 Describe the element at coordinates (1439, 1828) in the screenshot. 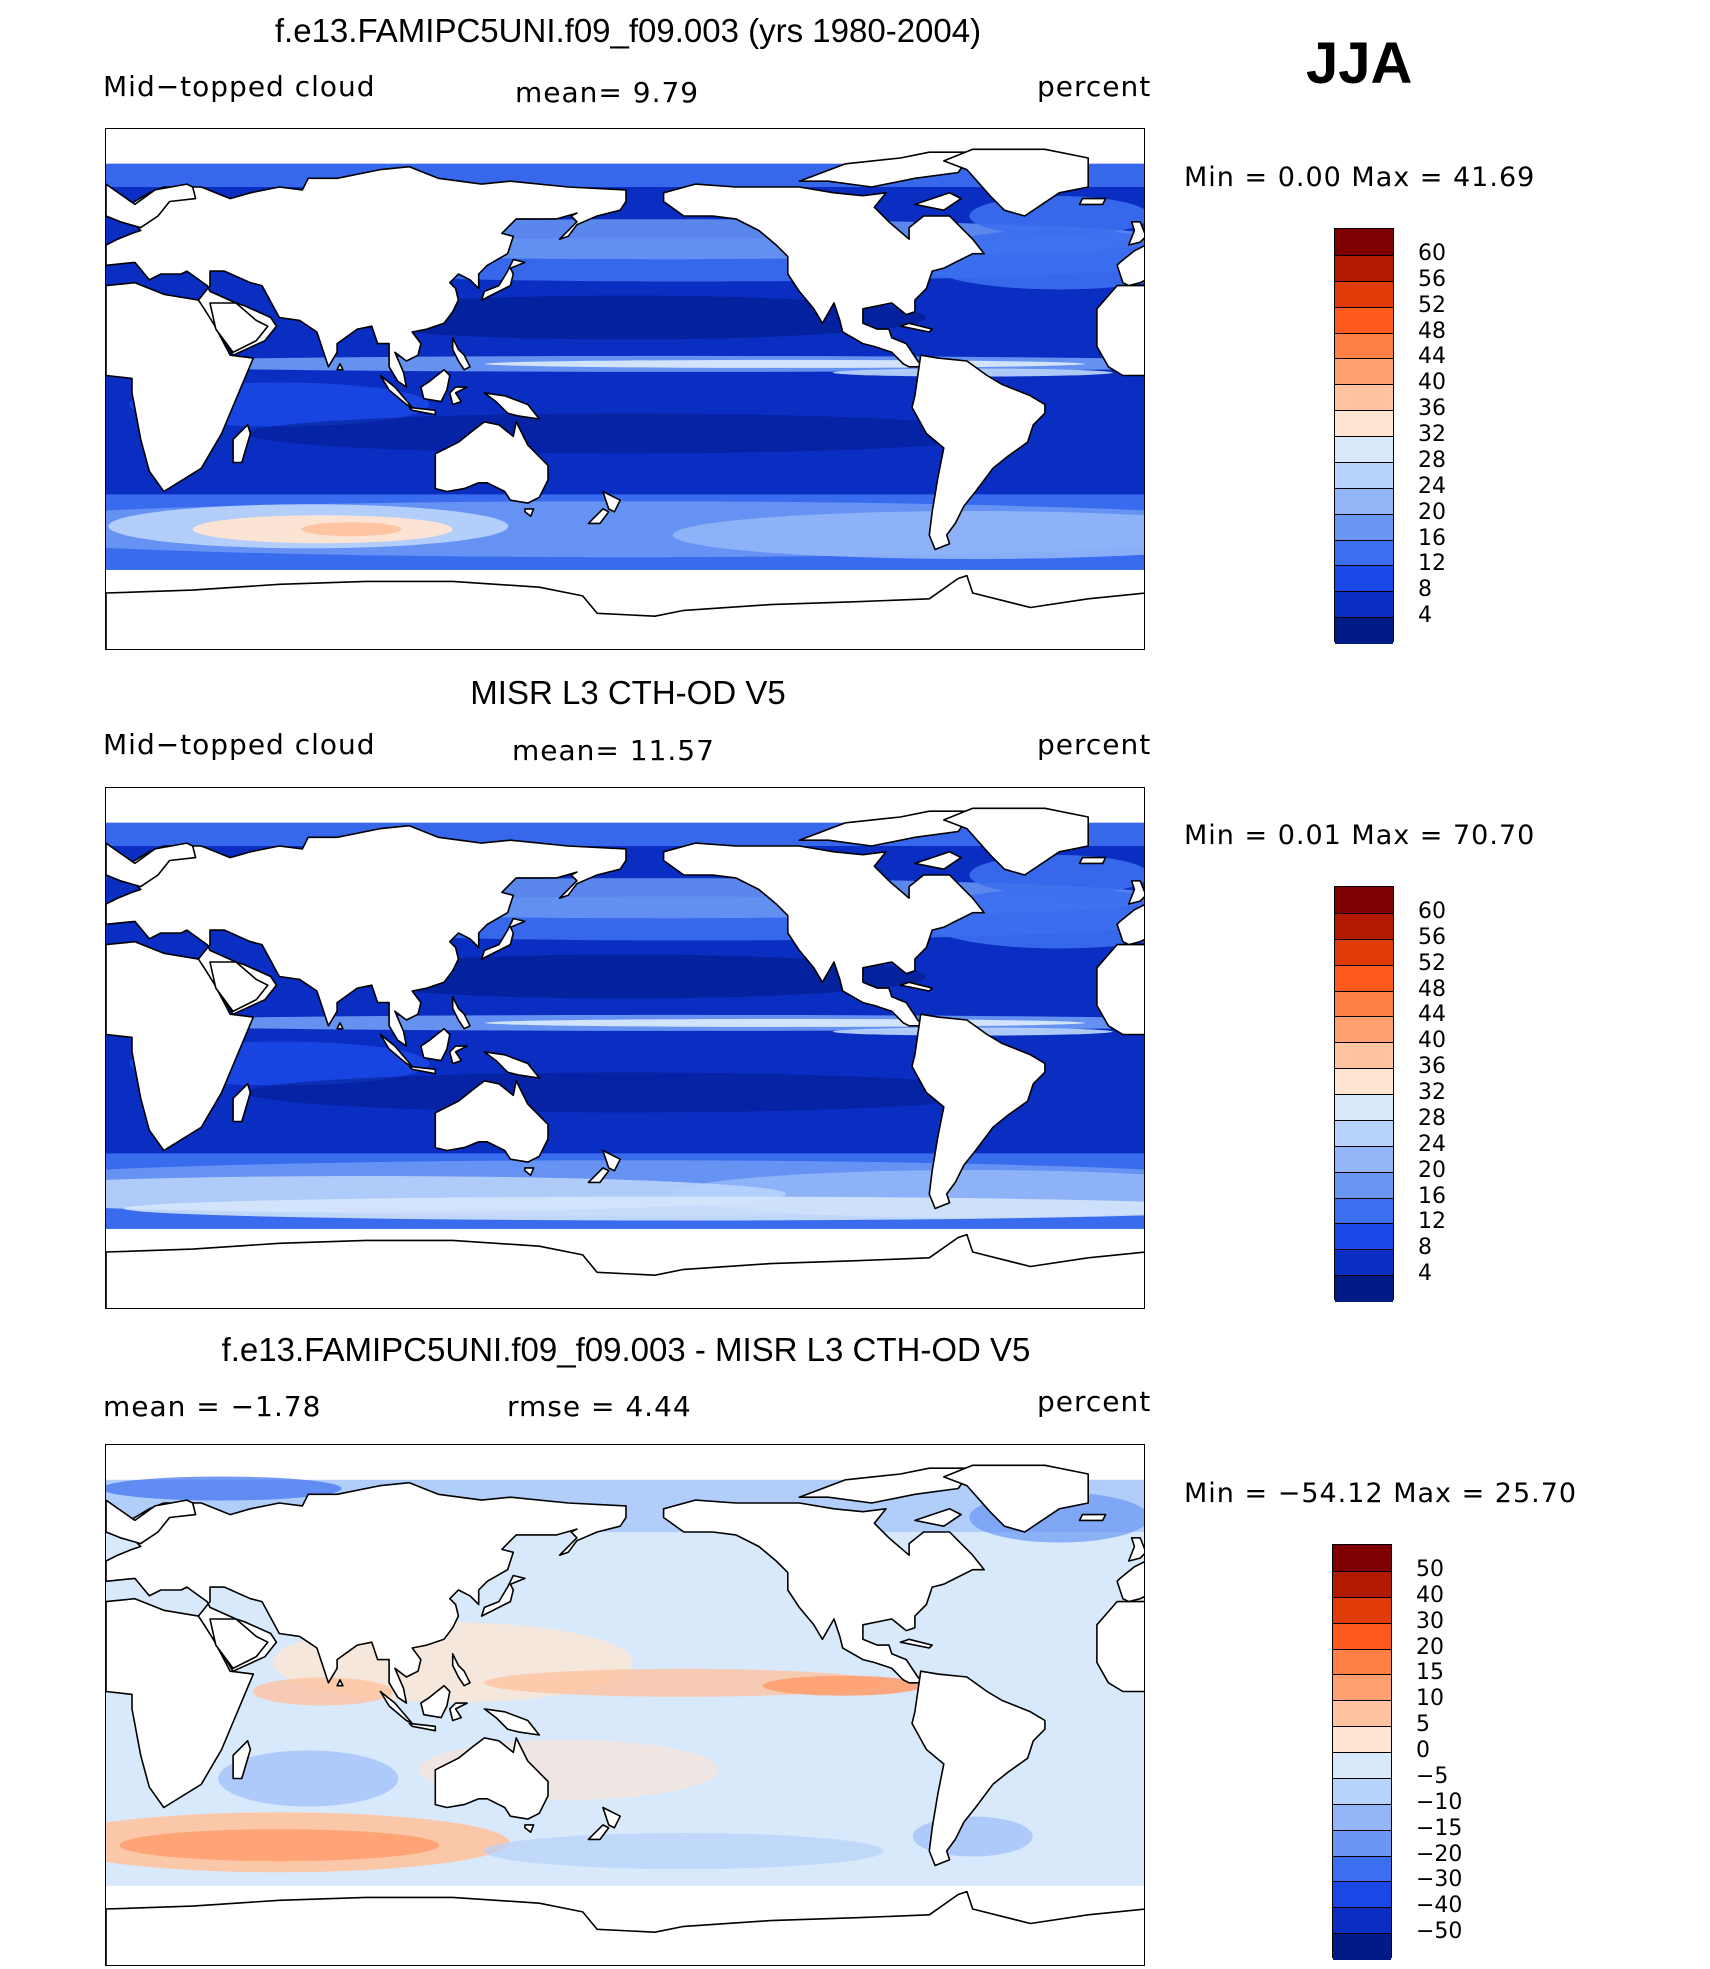

I see `colorbar-tick-label: −15` at that location.